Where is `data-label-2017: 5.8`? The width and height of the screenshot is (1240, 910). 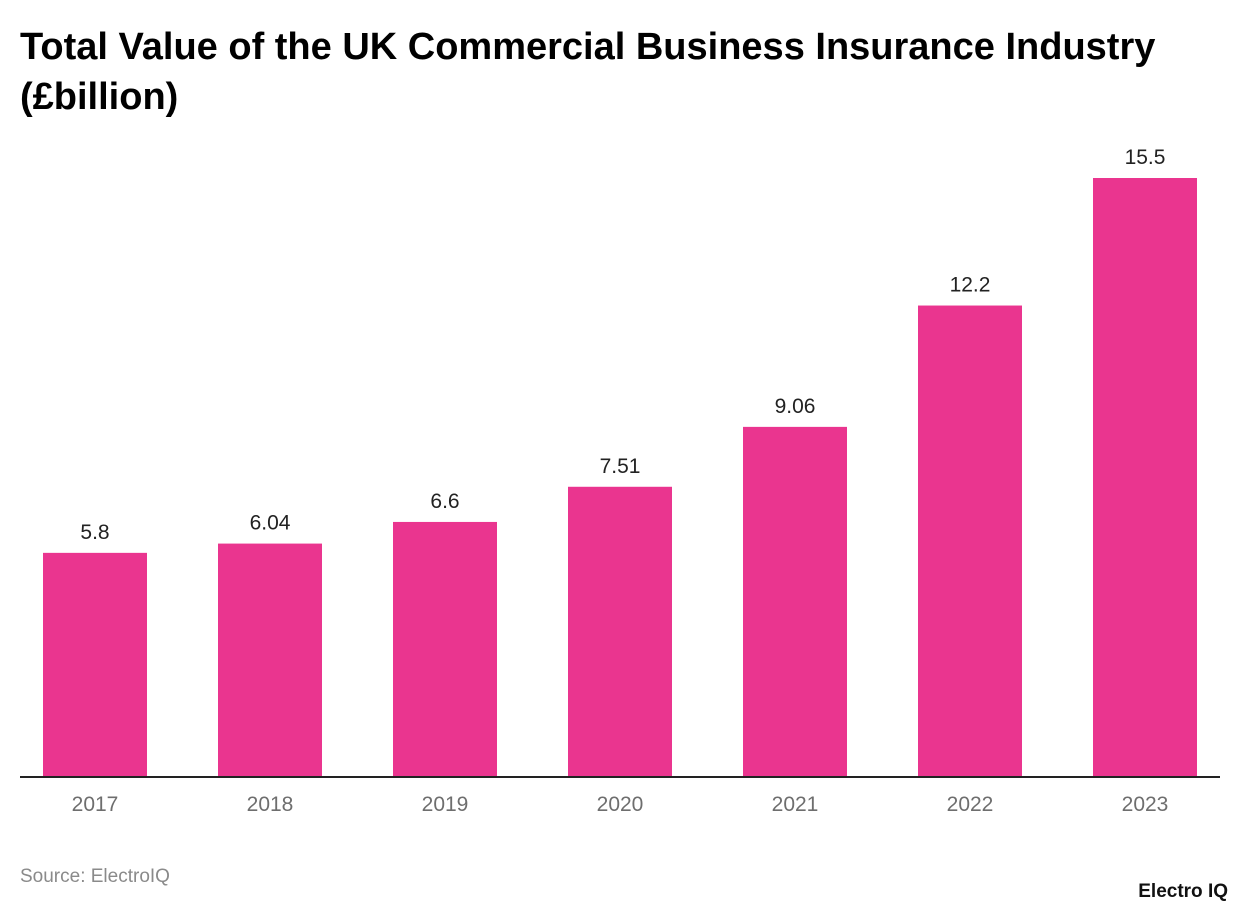
data-label-2017: 5.8 is located at coordinates (94, 532).